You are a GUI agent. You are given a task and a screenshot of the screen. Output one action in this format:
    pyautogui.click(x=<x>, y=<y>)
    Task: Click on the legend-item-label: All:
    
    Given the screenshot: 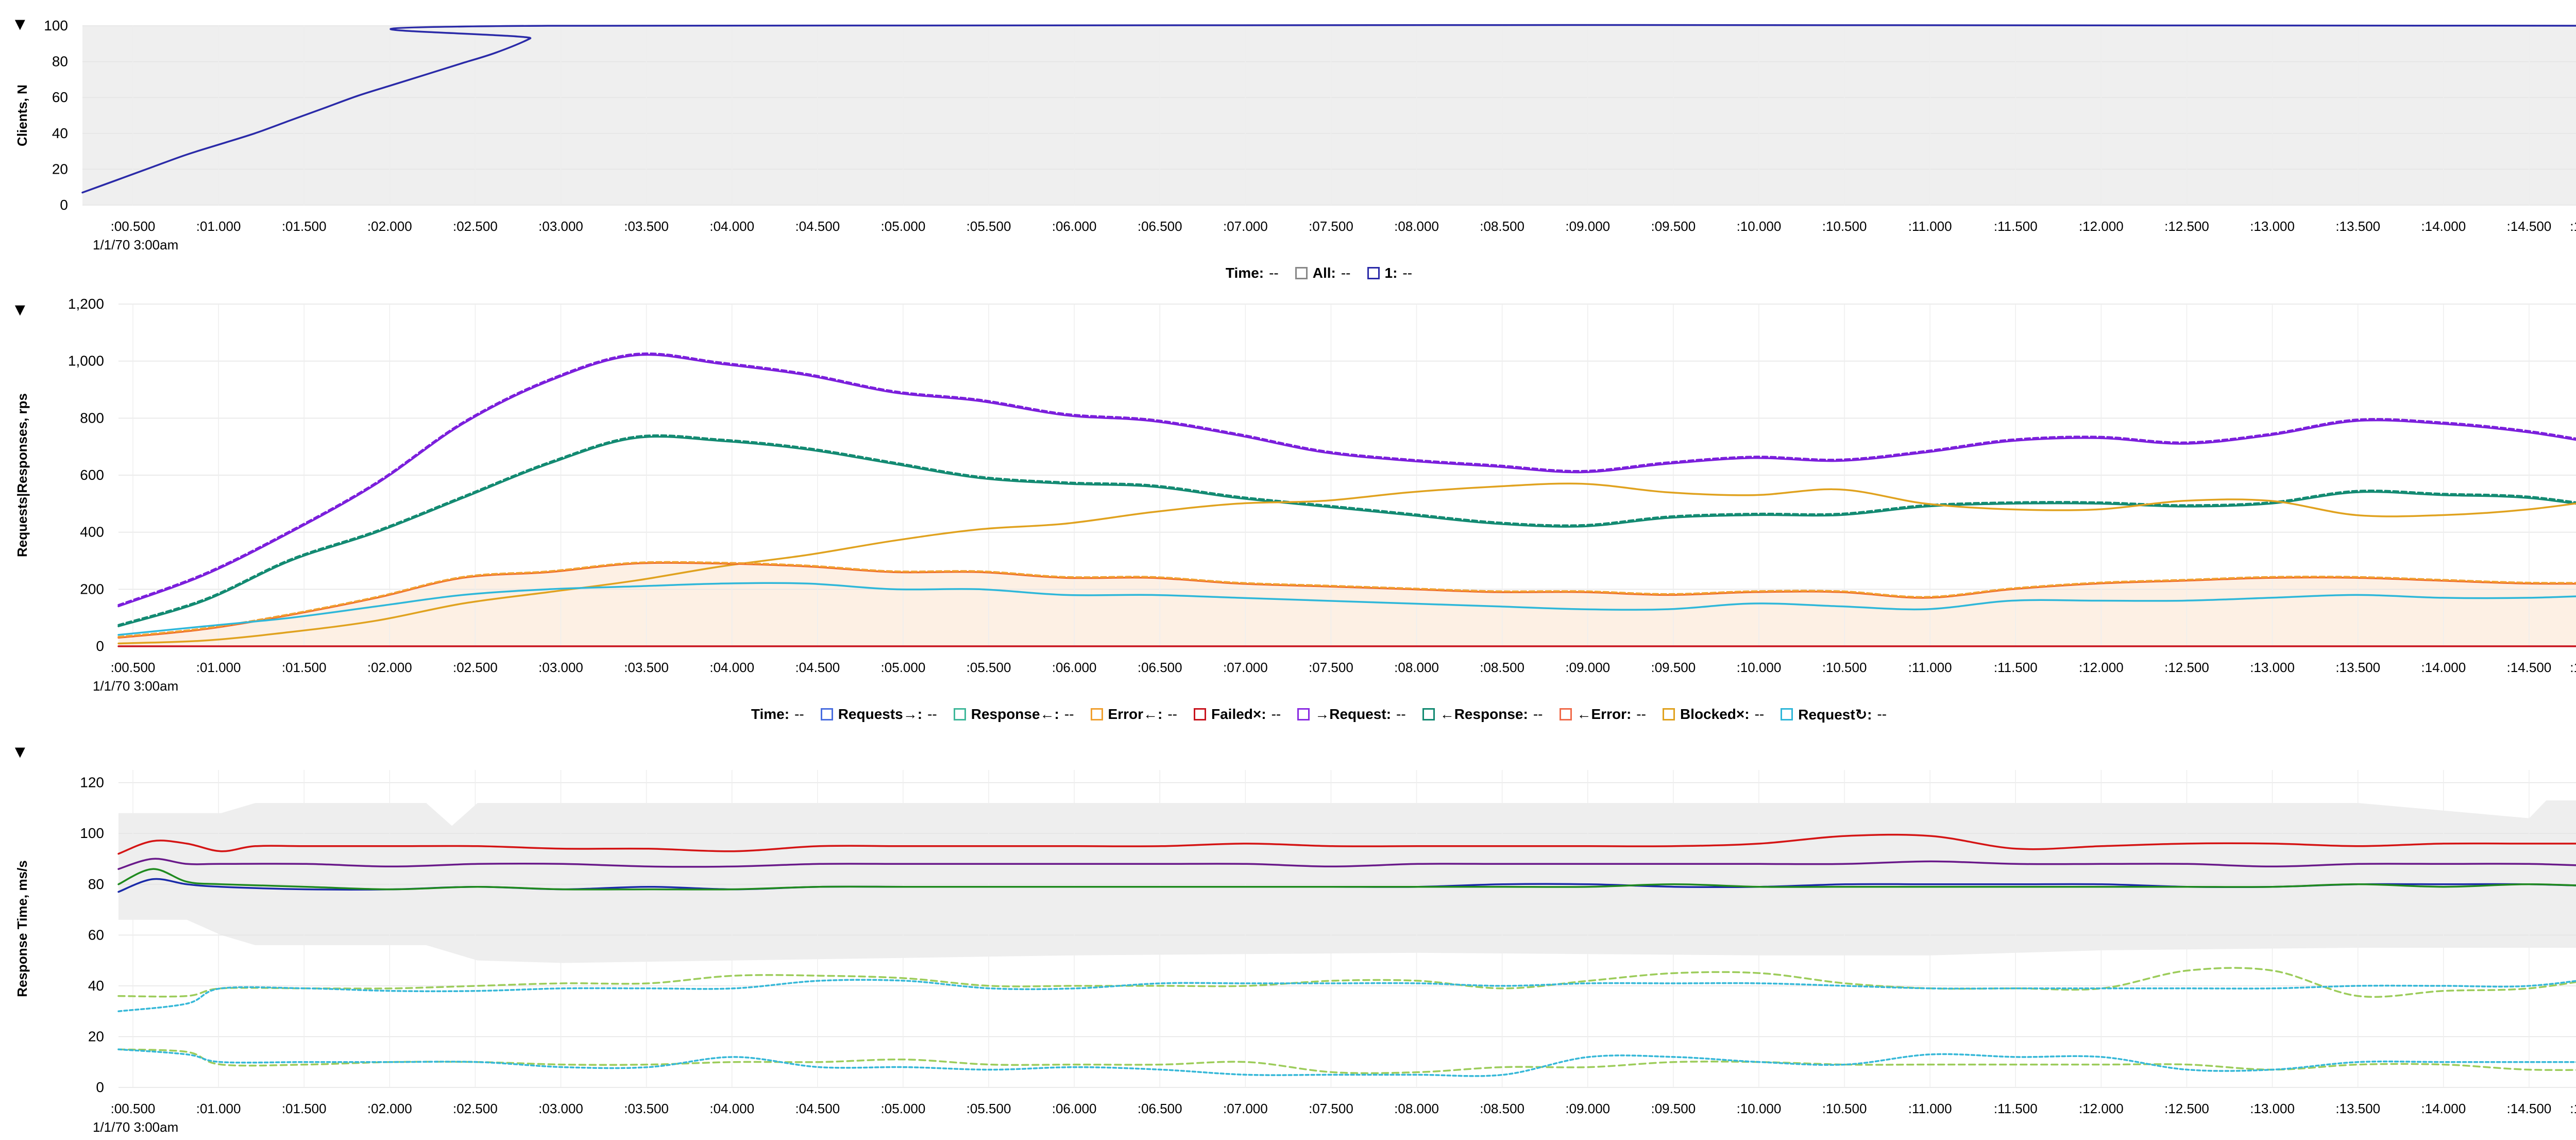 What is the action you would take?
    pyautogui.click(x=1324, y=273)
    